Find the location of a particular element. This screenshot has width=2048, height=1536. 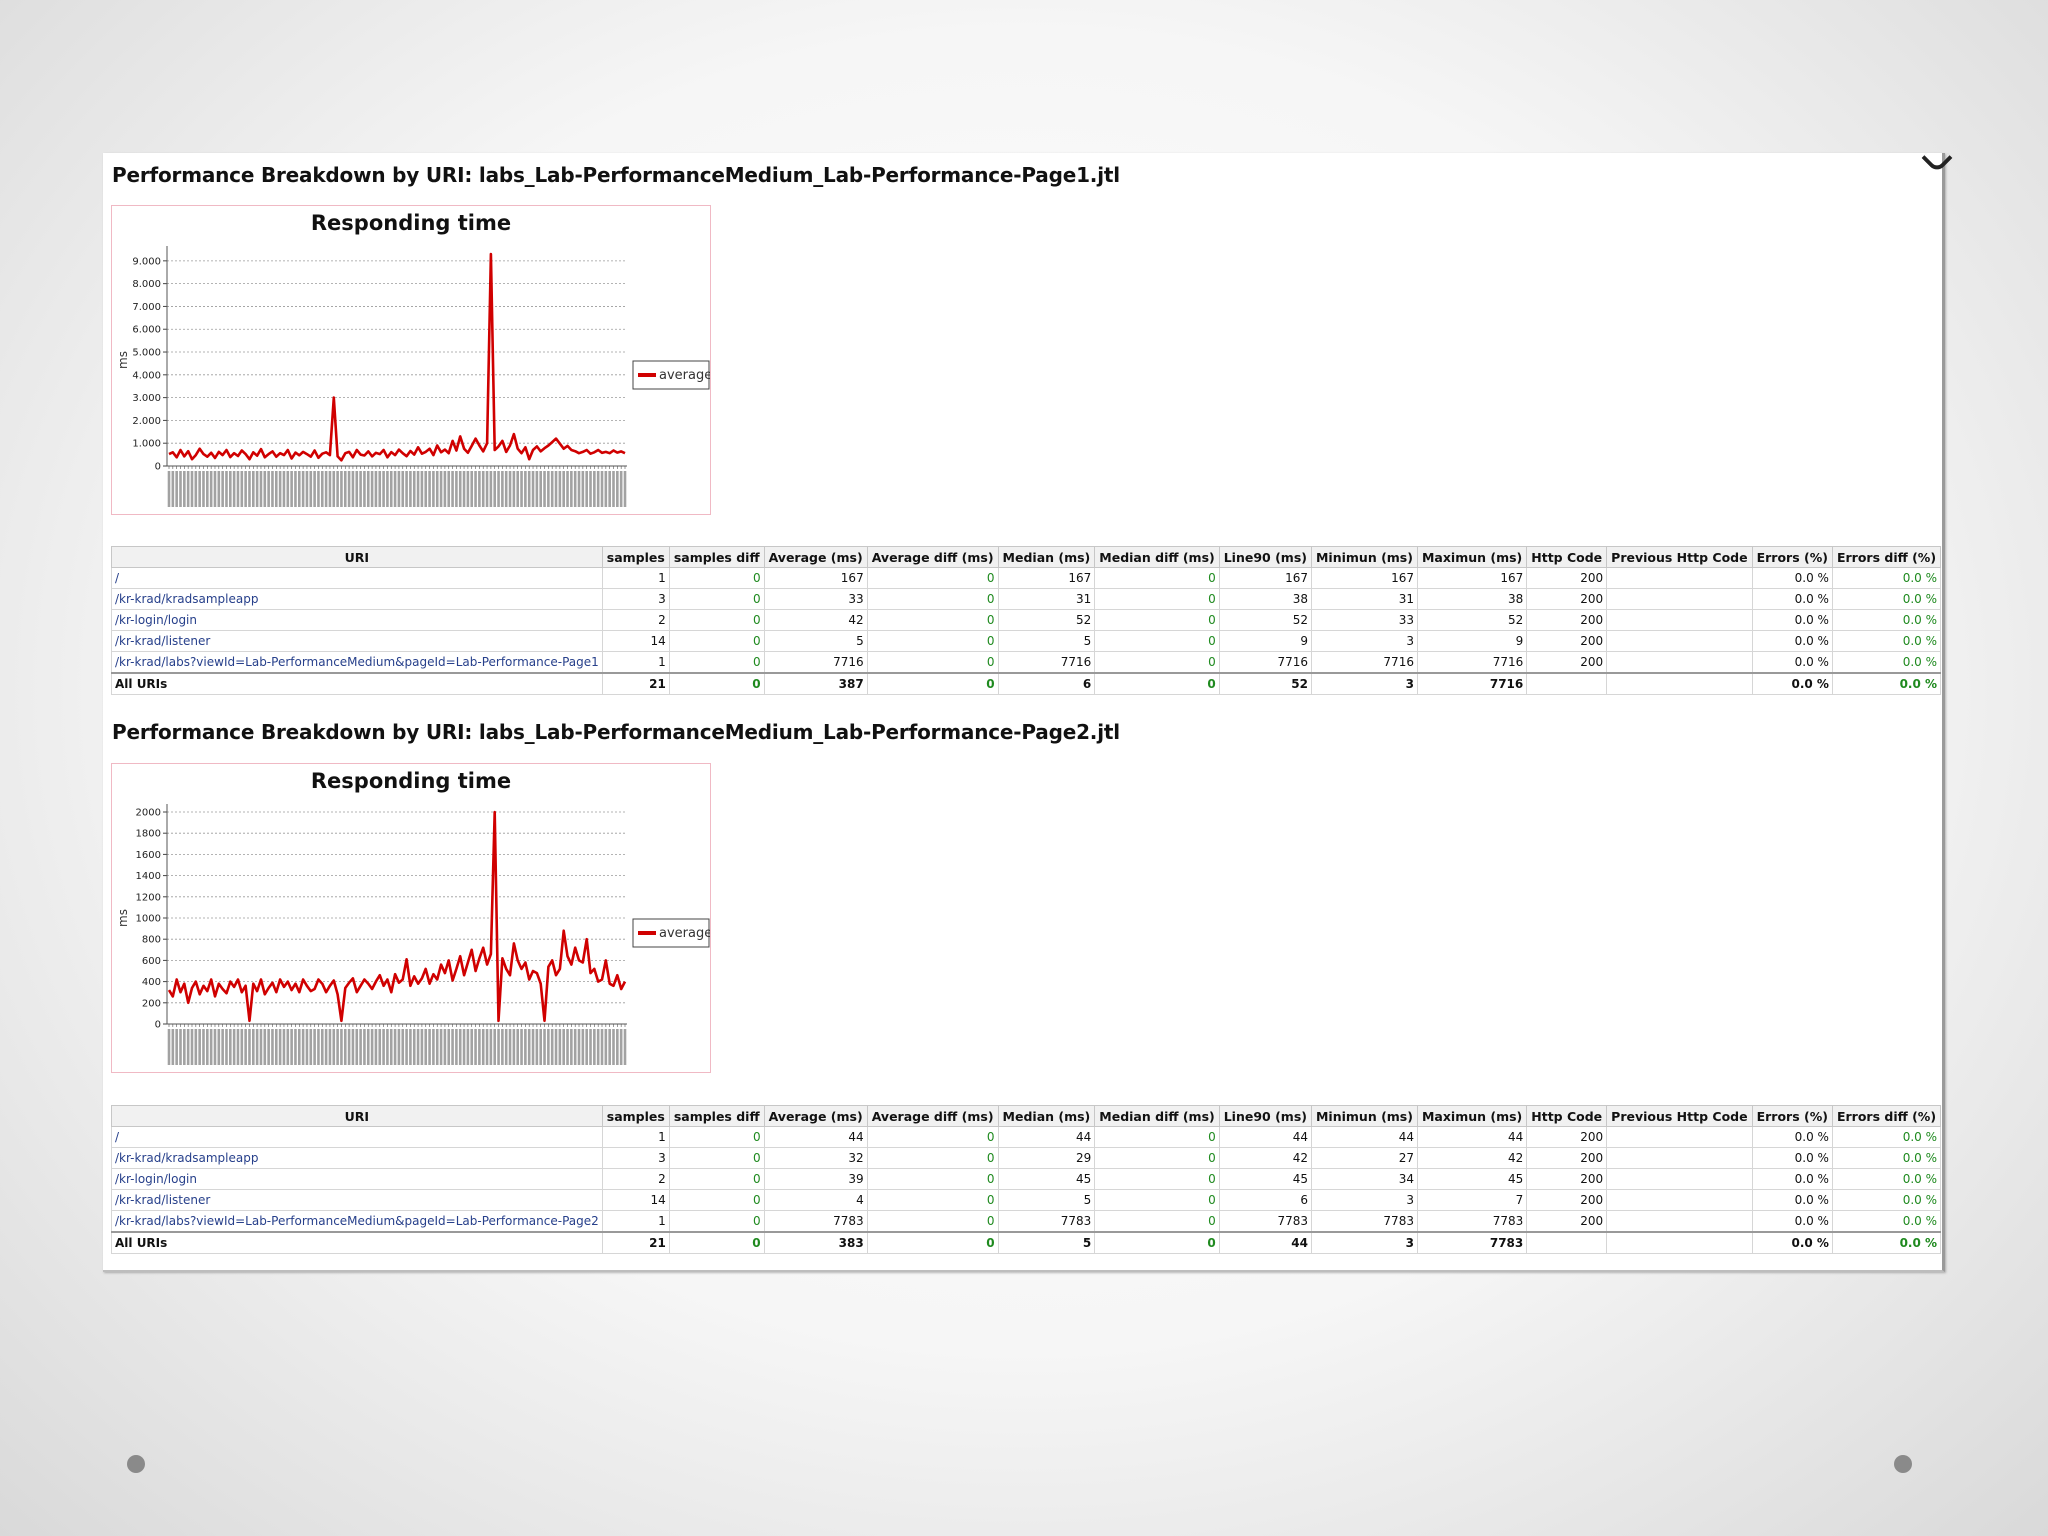

chart-title: Responding time is located at coordinates (411, 223).